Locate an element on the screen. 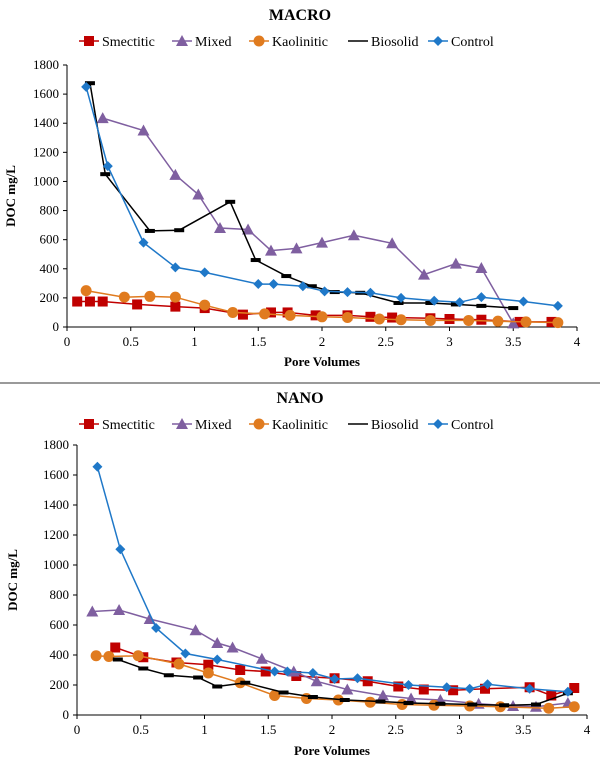 The width and height of the screenshot is (600, 769). y-axis-title: DOC mg/L is located at coordinates (12, 580).